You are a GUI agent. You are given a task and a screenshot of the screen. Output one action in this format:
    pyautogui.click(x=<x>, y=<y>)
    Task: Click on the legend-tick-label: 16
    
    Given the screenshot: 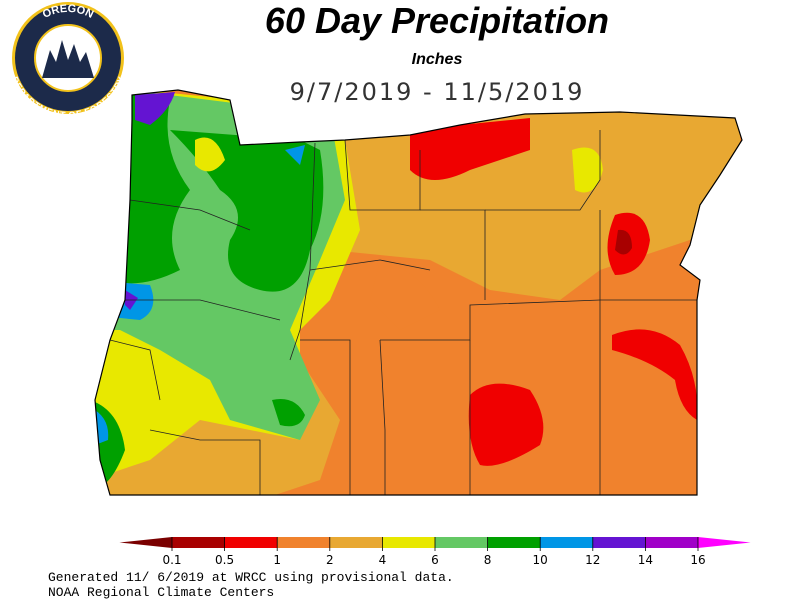 What is the action you would take?
    pyautogui.click(x=697, y=560)
    